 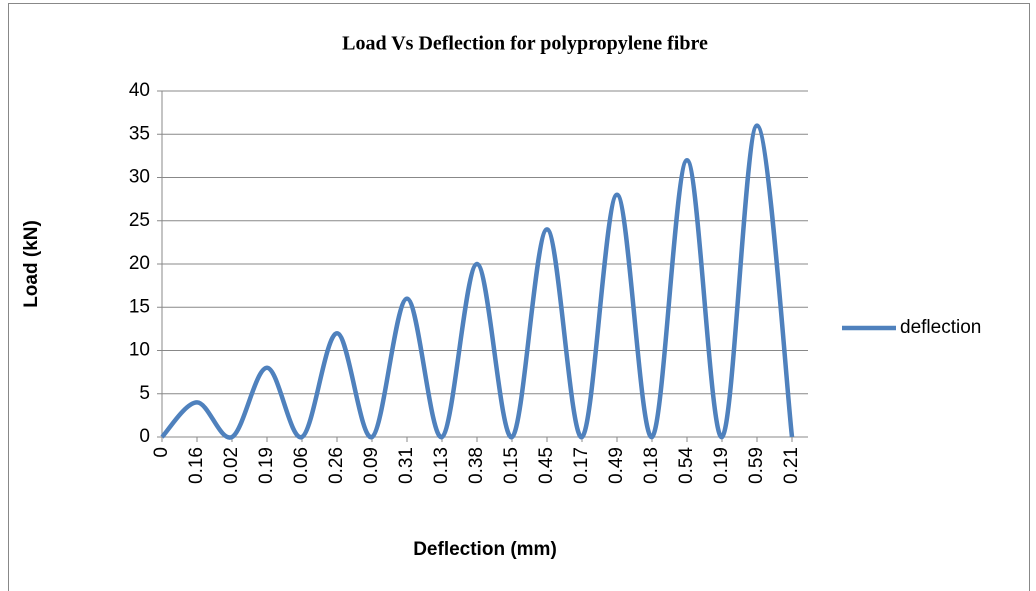 What do you see at coordinates (406, 465) in the screenshot?
I see `x-tick-label: 0.31` at bounding box center [406, 465].